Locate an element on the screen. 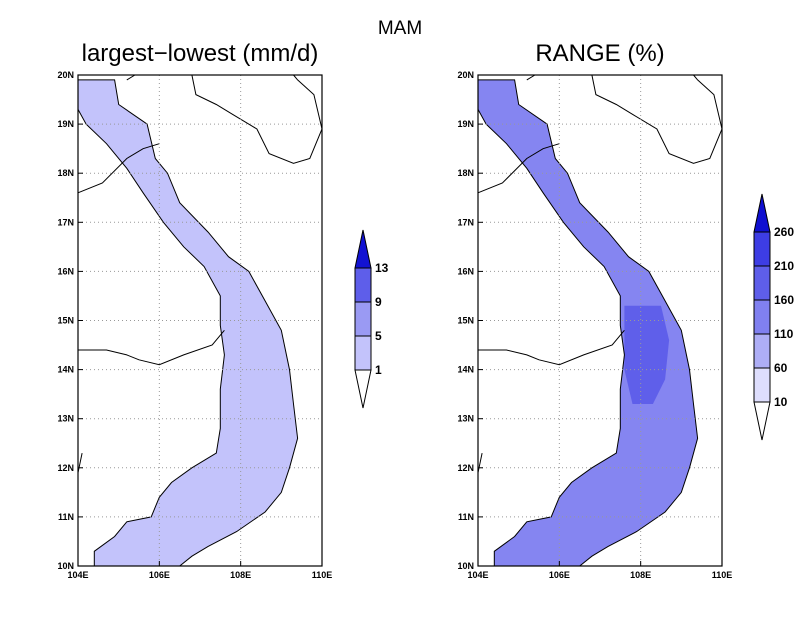  right-y-tick-label: 15N is located at coordinates (465, 321).